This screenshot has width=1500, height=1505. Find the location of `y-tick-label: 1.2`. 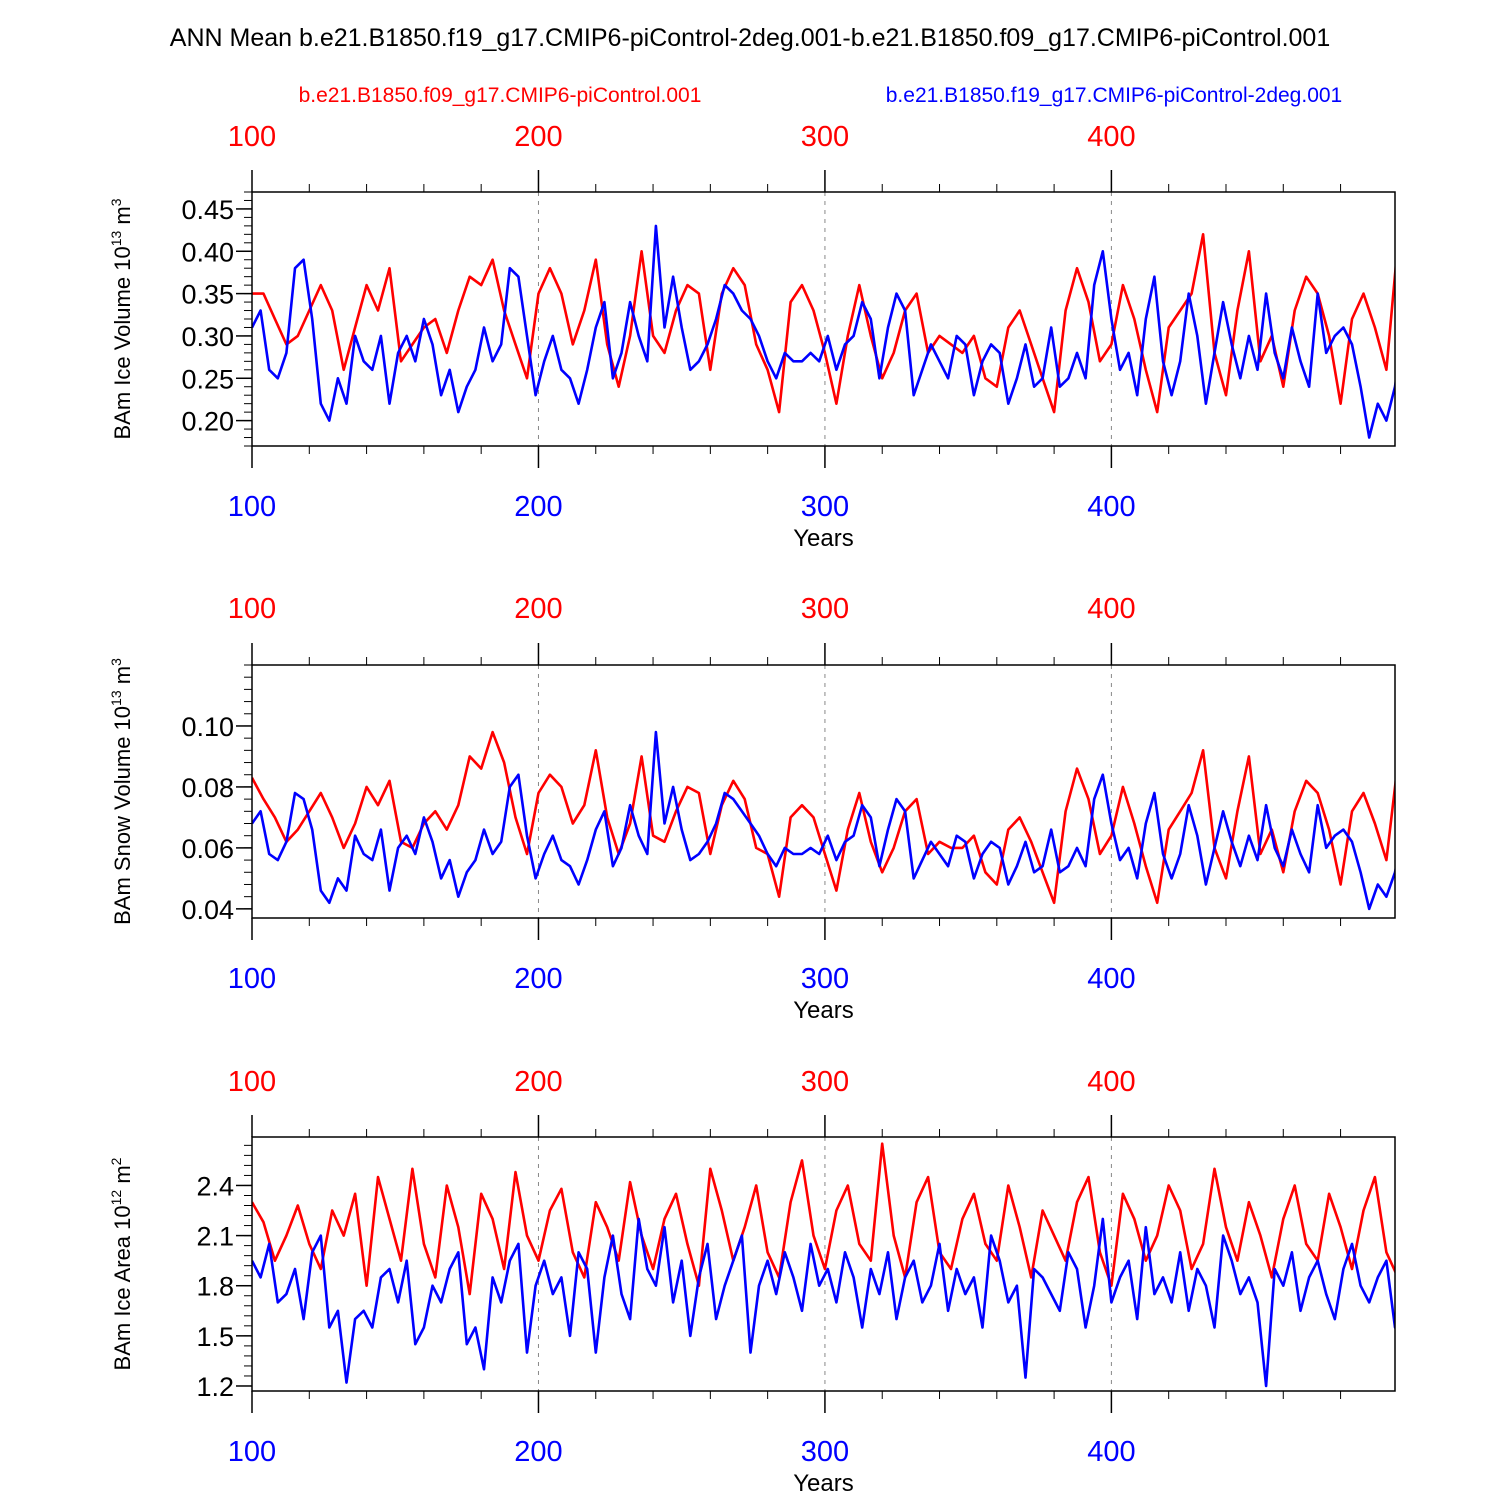

y-tick-label: 1.2 is located at coordinates (215, 1387).